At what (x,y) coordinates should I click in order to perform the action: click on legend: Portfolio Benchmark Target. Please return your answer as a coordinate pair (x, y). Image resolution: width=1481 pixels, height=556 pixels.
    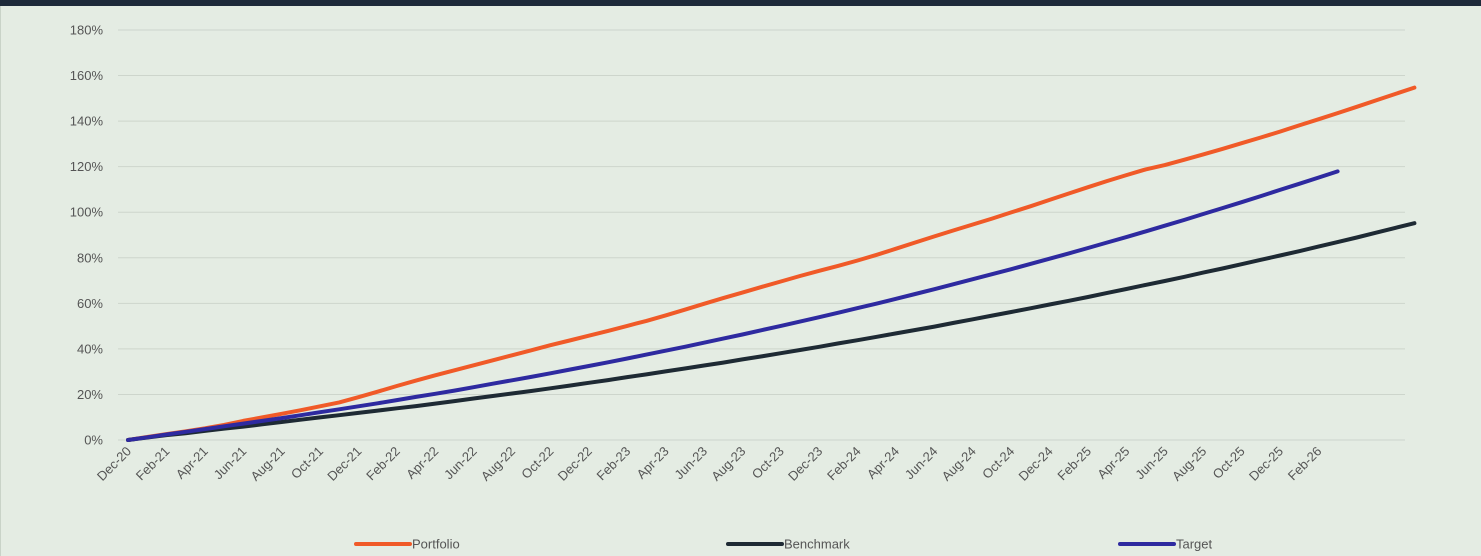
    Looking at the image, I should click on (784, 544).